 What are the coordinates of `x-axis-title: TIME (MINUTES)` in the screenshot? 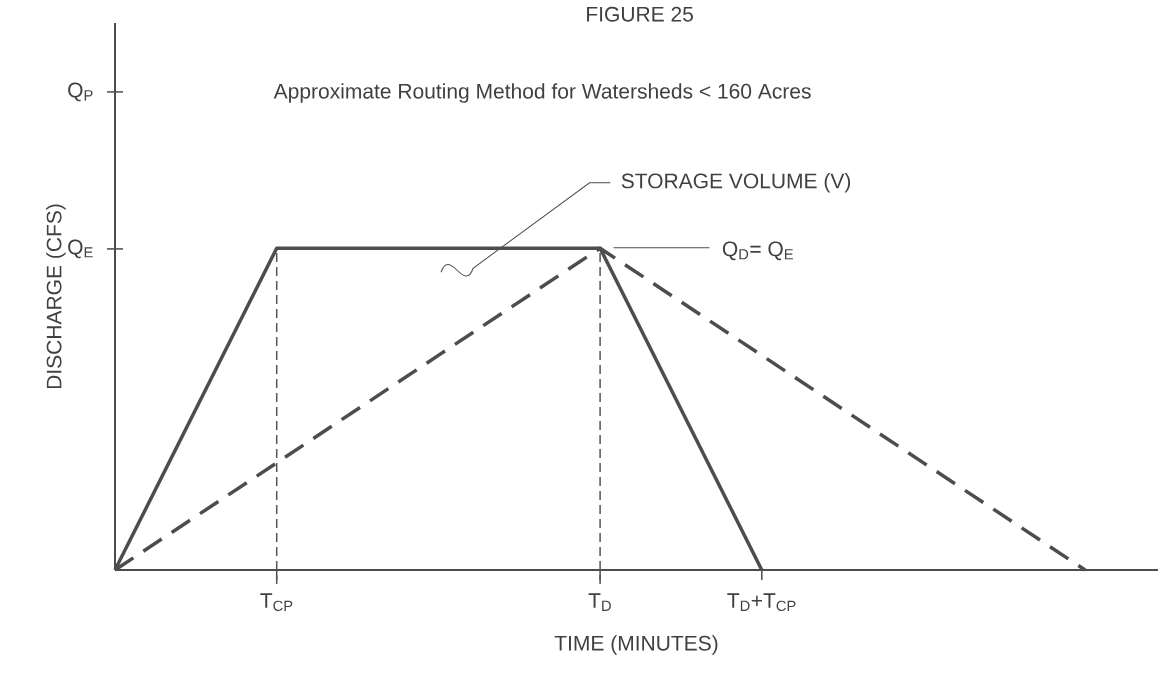 It's located at (636, 645).